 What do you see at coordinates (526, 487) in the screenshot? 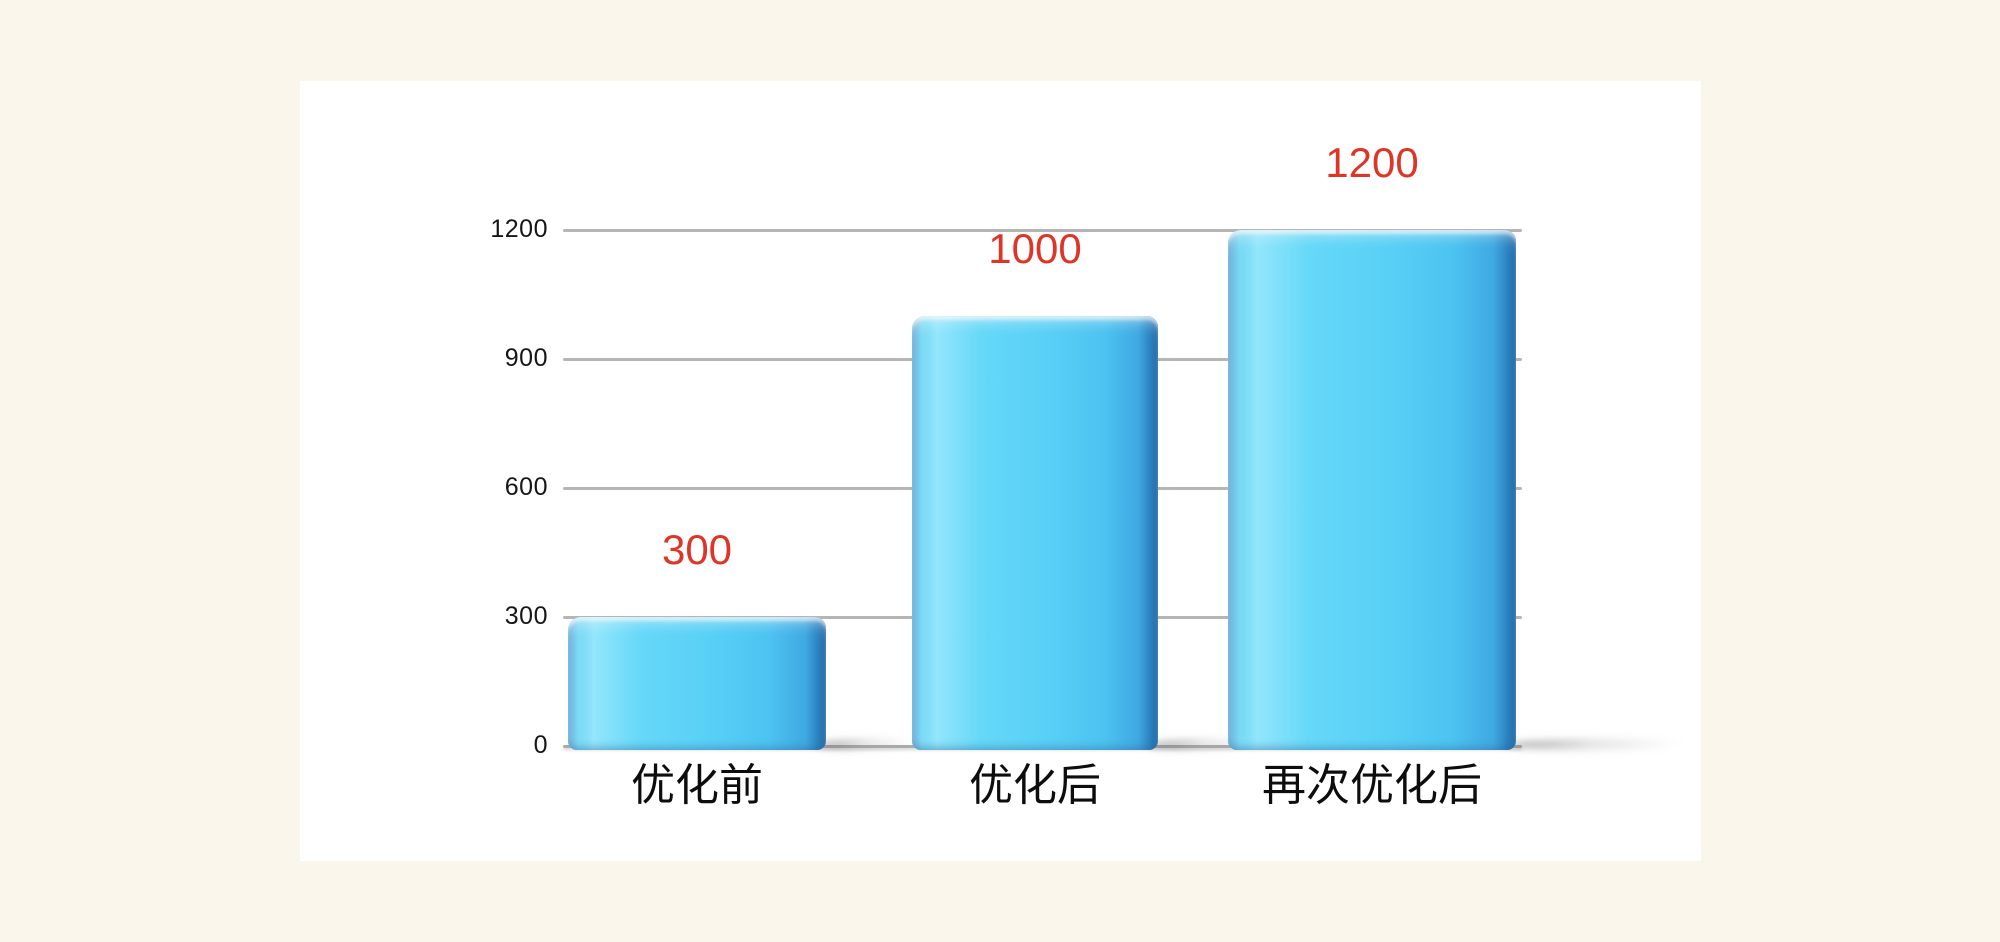
I see `y-axis-tick-label: 600` at bounding box center [526, 487].